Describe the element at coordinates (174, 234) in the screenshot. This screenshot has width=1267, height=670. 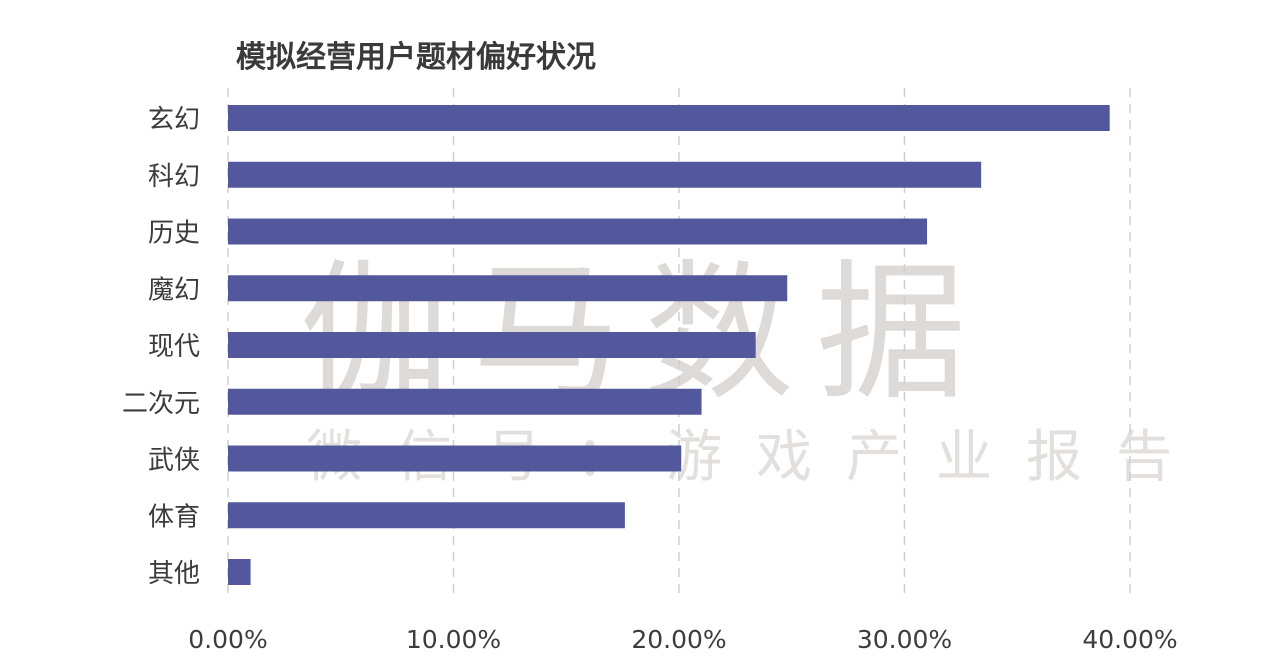
I see `category-label-2: 历史` at that location.